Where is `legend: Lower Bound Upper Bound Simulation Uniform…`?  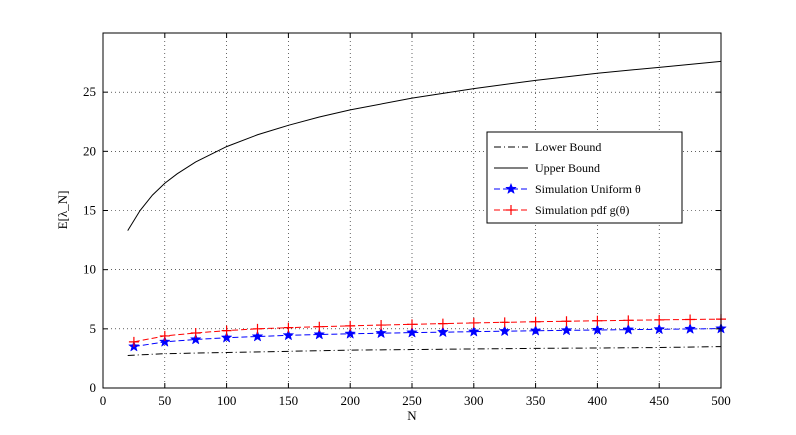
legend: Lower Bound Upper Bound Simulation Uniform… is located at coordinates (584, 177).